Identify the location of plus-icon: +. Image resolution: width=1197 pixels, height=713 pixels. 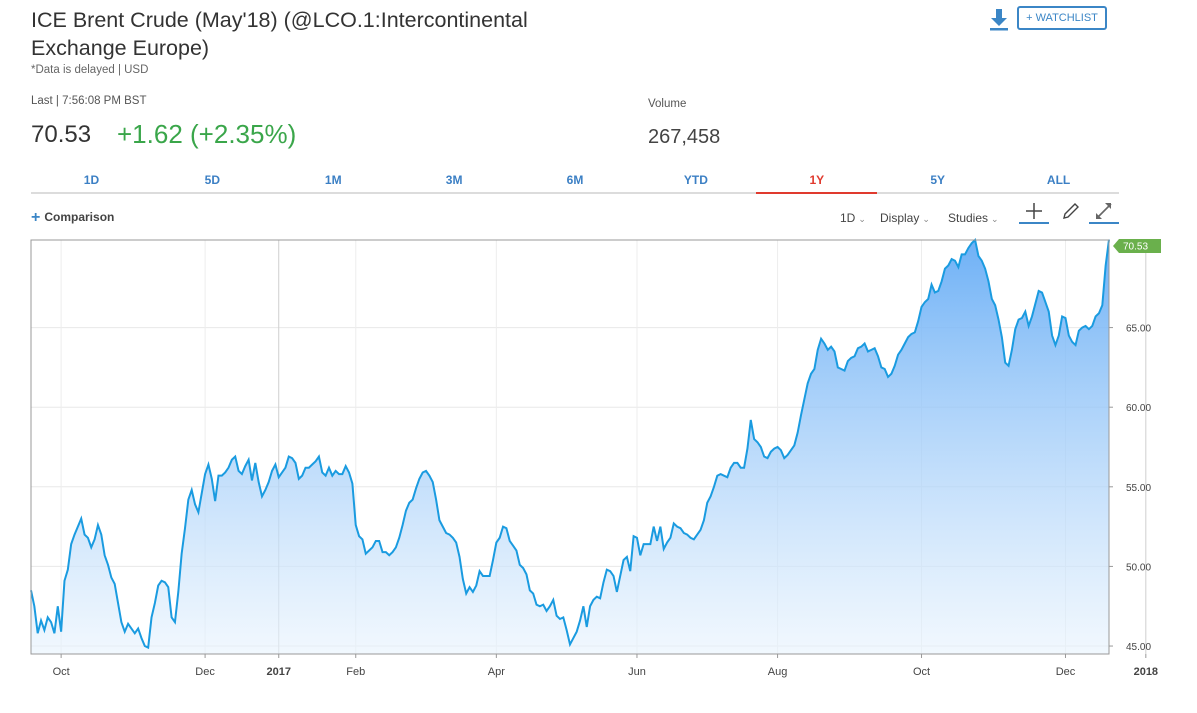
(36, 217).